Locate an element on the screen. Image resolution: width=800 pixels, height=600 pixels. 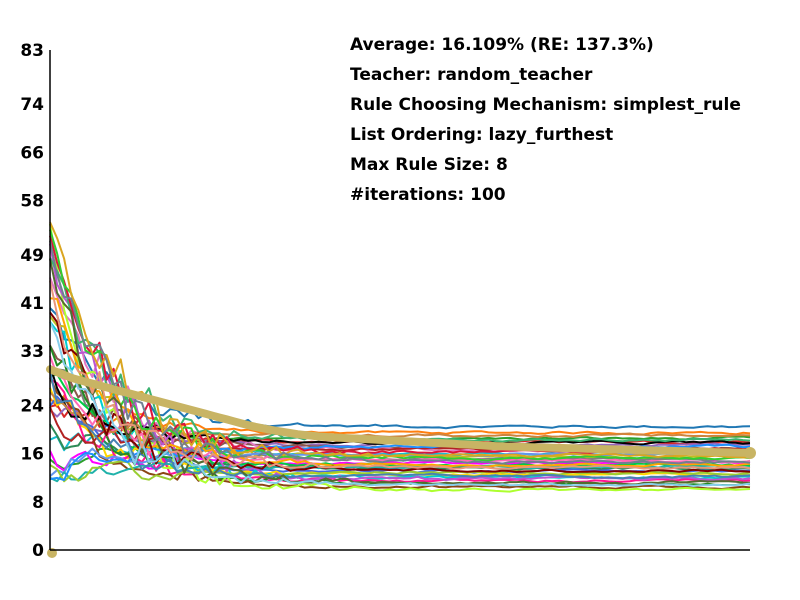
info-iterations: #iterations: 100 is located at coordinates (428, 195).